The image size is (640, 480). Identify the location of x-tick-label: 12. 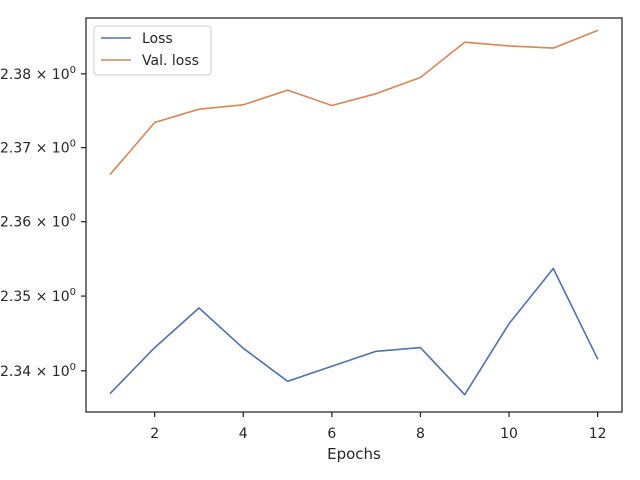
(598, 434).